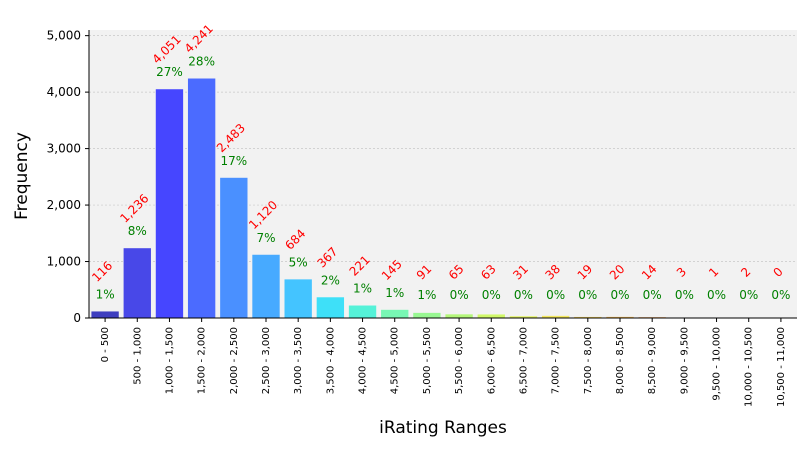  Describe the element at coordinates (491, 360) in the screenshot. I see `x-tick-label: 6,000 - 6,500` at that location.